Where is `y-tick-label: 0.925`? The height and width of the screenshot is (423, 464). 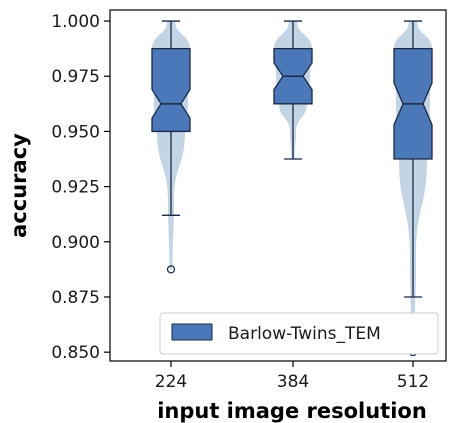
y-tick-label: 0.925 is located at coordinates (75, 188).